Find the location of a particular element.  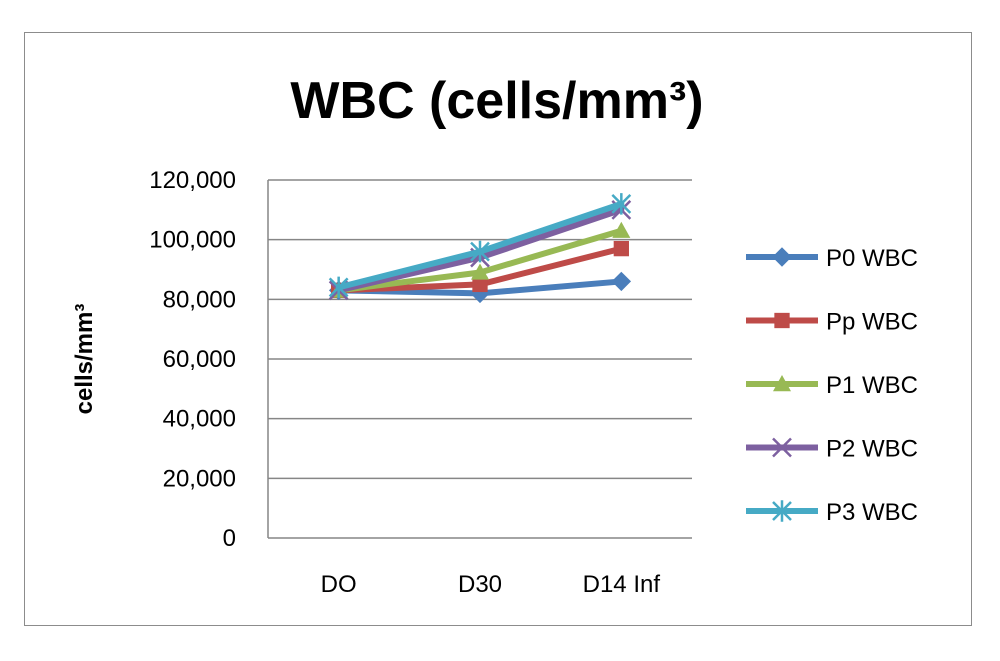

x-tick-label: D14 Inf is located at coordinates (622, 584).